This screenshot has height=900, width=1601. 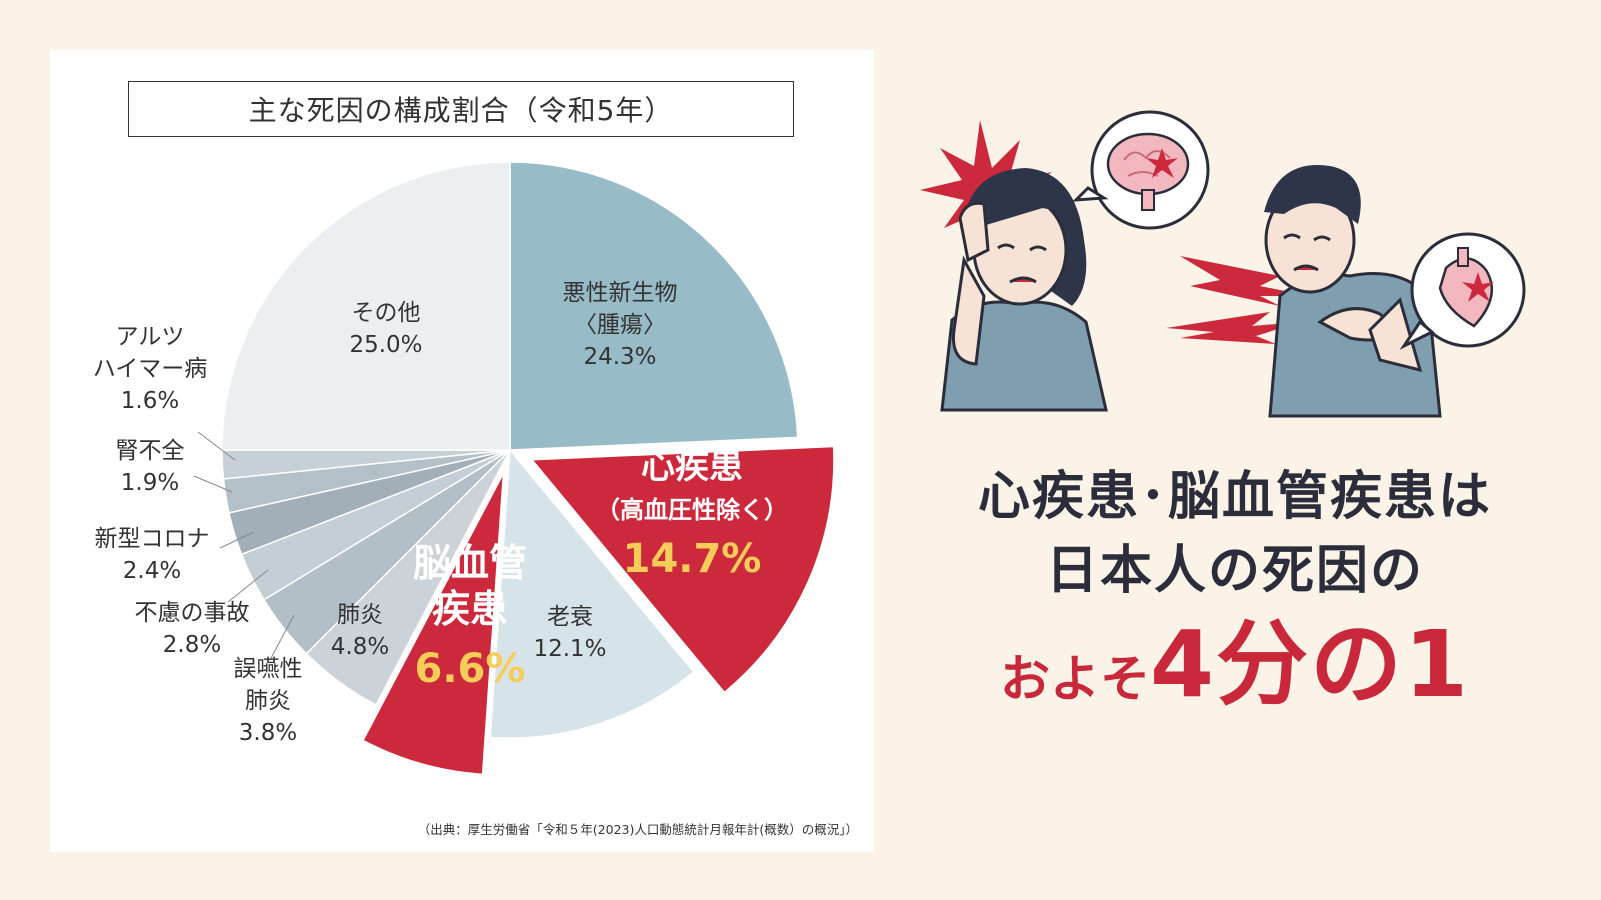 I want to click on slice-value: 1.6%, so click(x=150, y=401).